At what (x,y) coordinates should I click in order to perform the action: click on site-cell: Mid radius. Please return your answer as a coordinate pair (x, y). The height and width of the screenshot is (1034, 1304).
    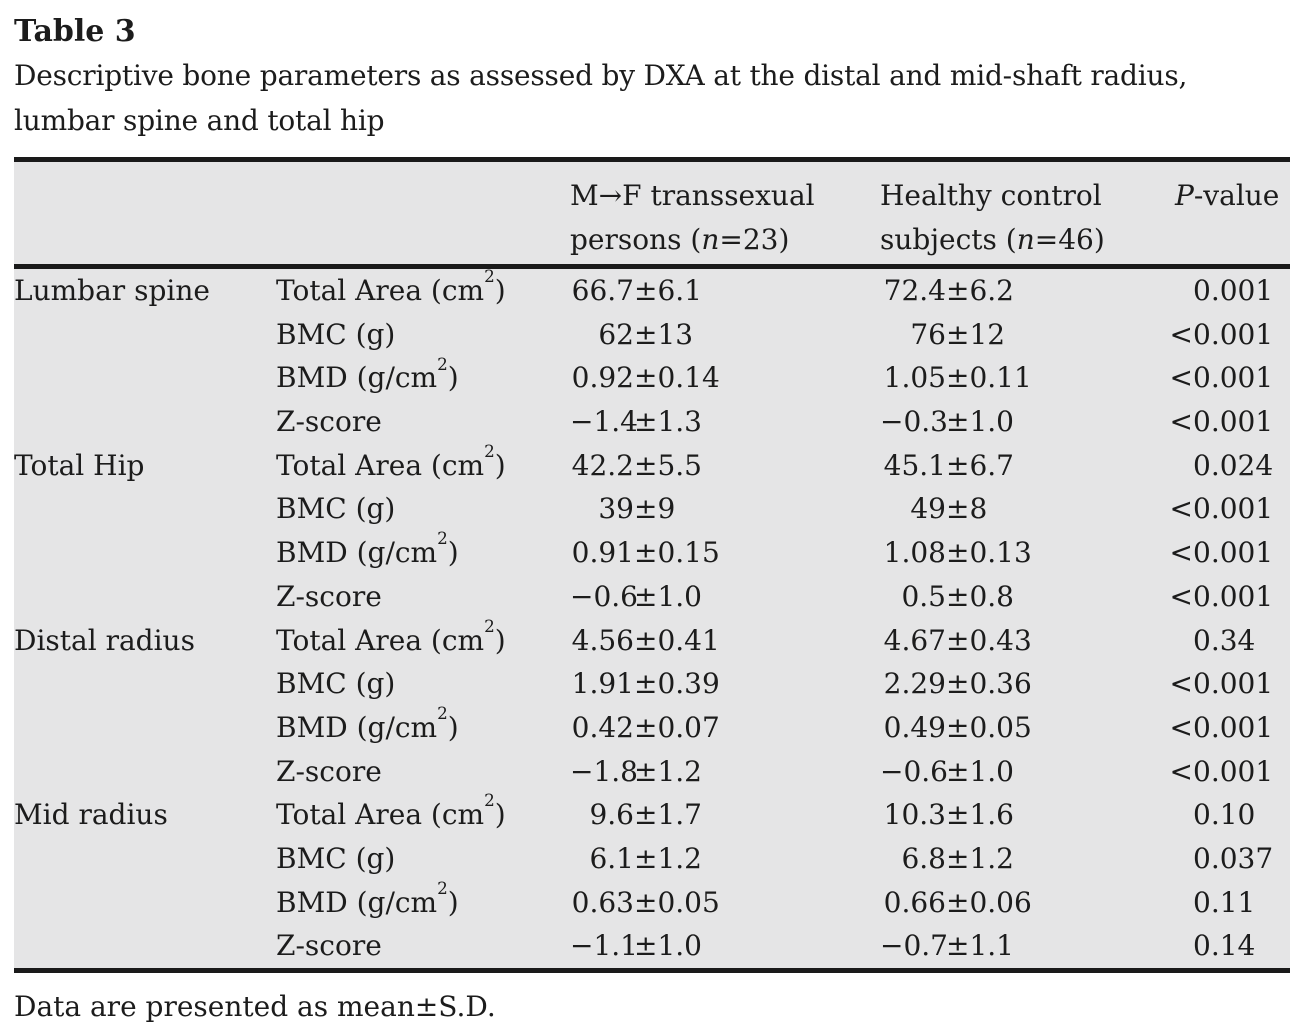
    Looking at the image, I should click on (91, 815).